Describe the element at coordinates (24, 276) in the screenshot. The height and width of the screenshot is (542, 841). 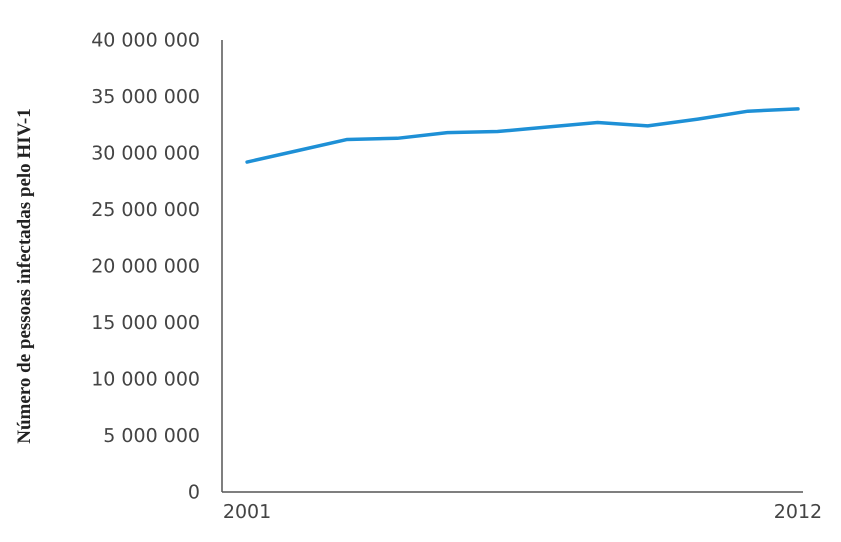
I see `y-axis-title: Número de pessoas infectadas pelo HIV-1` at that location.